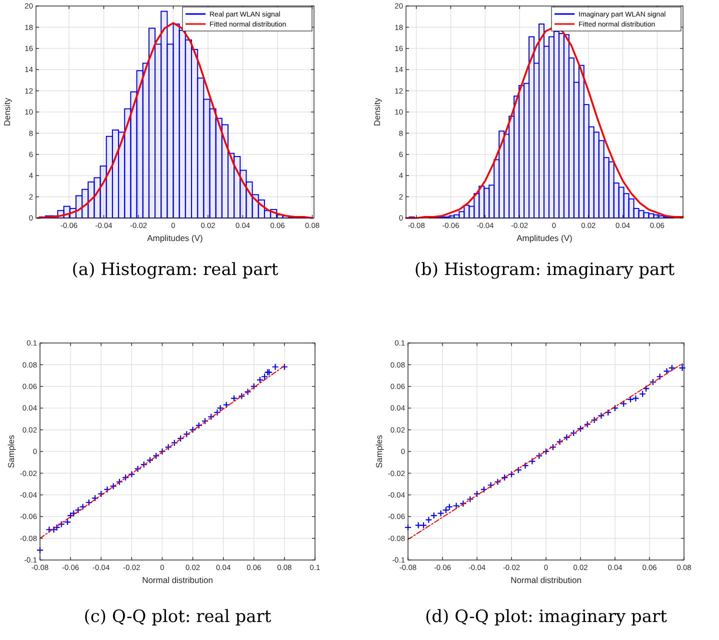 Image resolution: width=719 pixels, height=640 pixels. Describe the element at coordinates (546, 617) in the screenshot. I see `text: (d) Q-Q plot: imaginary part` at that location.